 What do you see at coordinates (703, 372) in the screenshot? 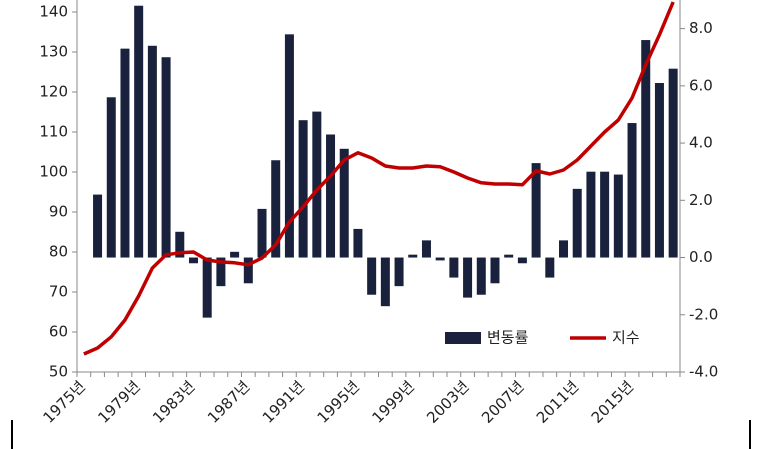
I see `y2-tick-label: -4.0` at bounding box center [703, 372].